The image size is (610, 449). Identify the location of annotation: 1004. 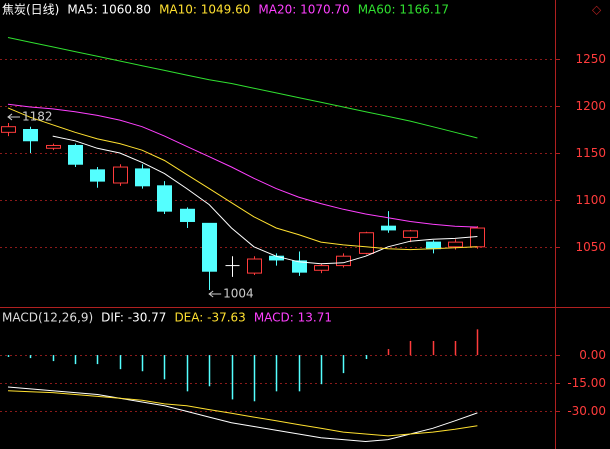
(238, 293).